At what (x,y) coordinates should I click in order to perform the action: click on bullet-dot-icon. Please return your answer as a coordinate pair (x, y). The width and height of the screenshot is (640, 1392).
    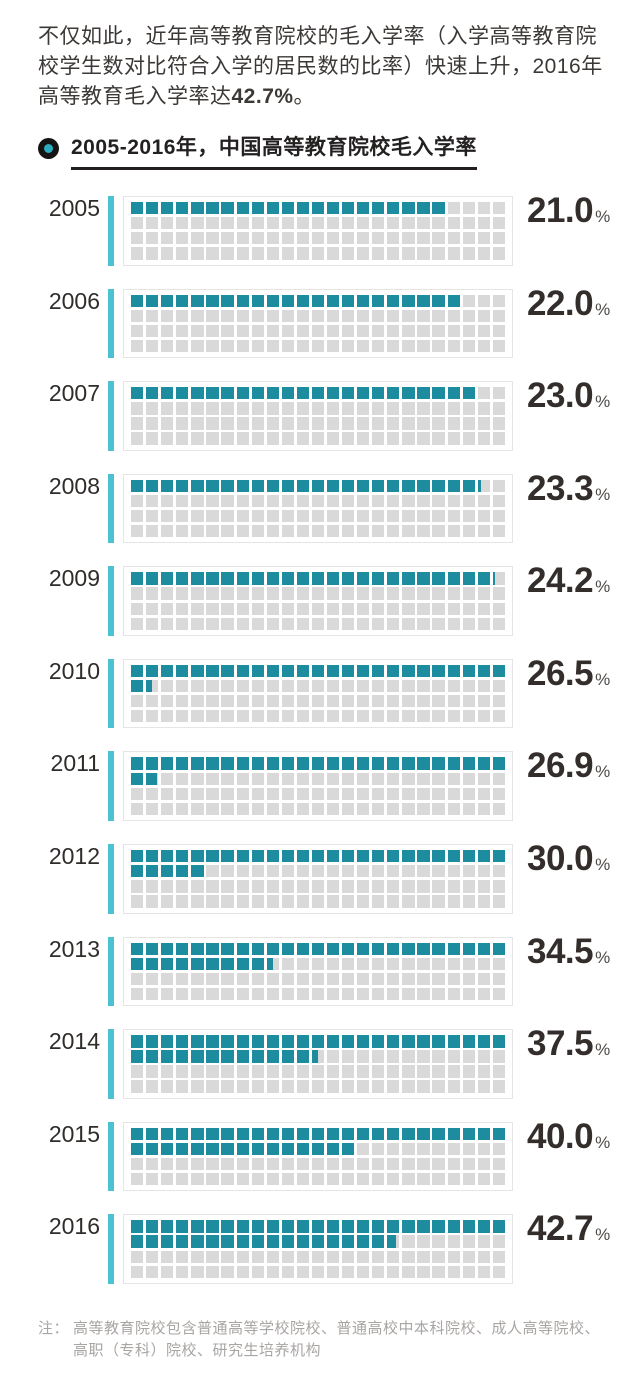
    Looking at the image, I should click on (48, 148).